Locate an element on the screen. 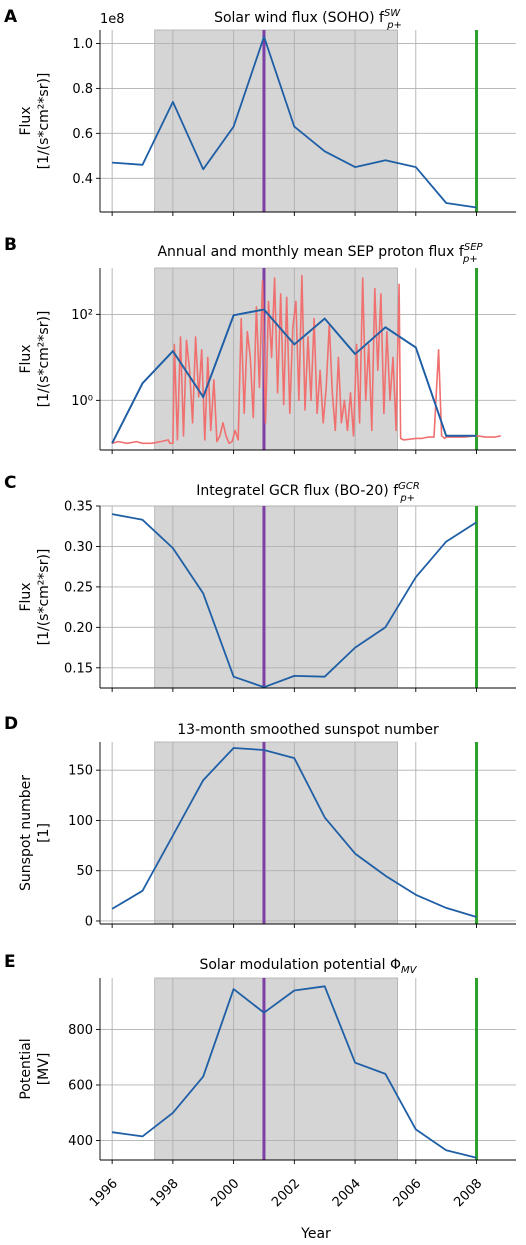 The height and width of the screenshot is (1245, 526). monthly-mean-line is located at coordinates (306, 359).